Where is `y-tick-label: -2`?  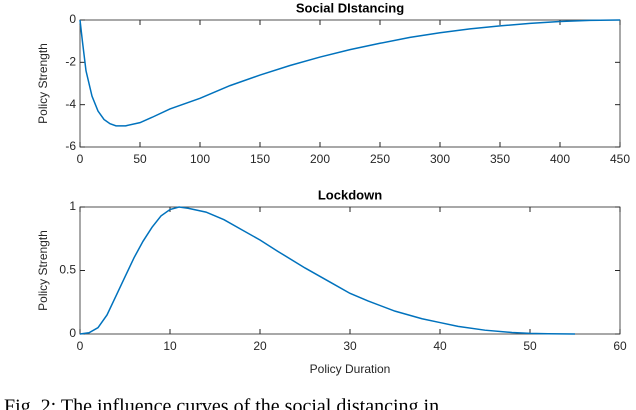
y-tick-label: -2 is located at coordinates (70, 62).